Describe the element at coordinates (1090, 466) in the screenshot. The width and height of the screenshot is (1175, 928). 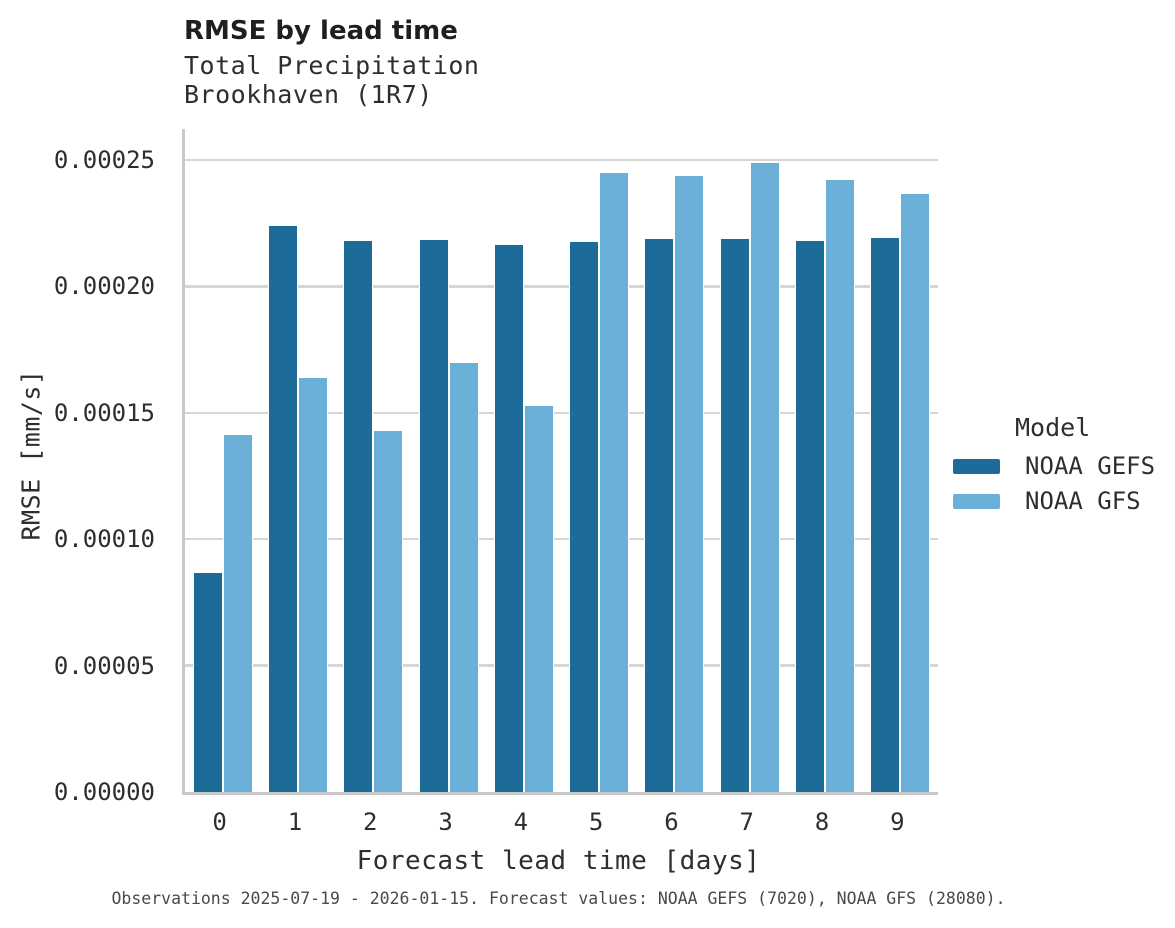
I see `legend-item-label: NOAA GEFS` at that location.